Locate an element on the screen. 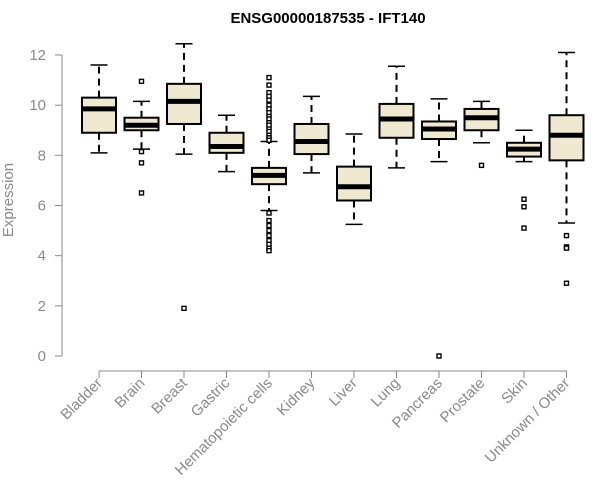 This screenshot has height=500, width=600. x-tick-label: Kidney is located at coordinates (296, 396).